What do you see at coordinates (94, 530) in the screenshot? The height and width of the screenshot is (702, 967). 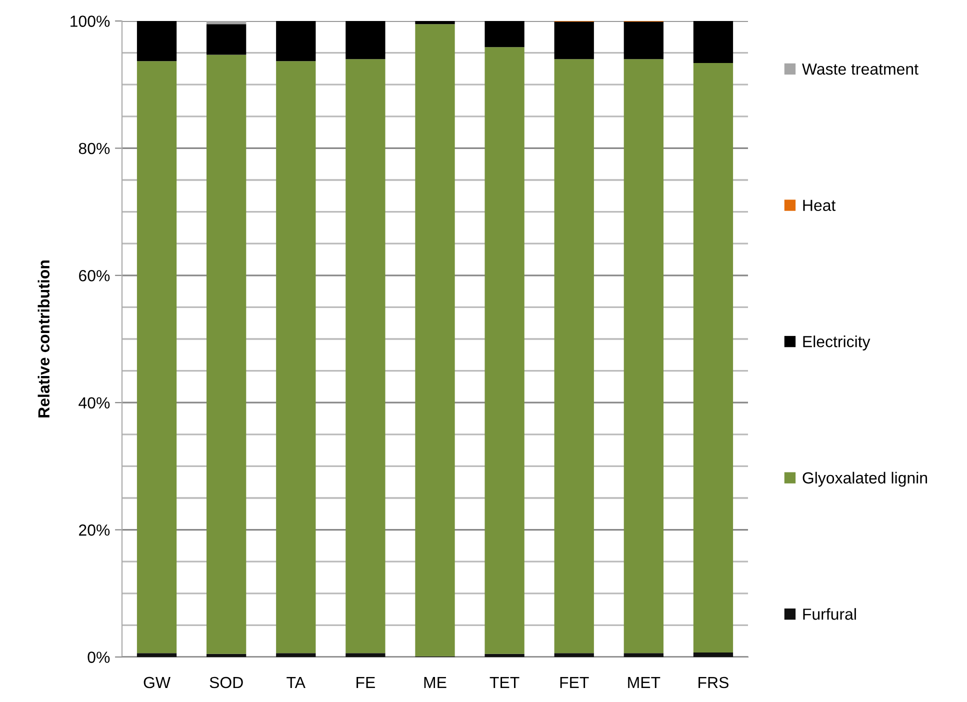 I see `y-tick-label: 20%` at bounding box center [94, 530].